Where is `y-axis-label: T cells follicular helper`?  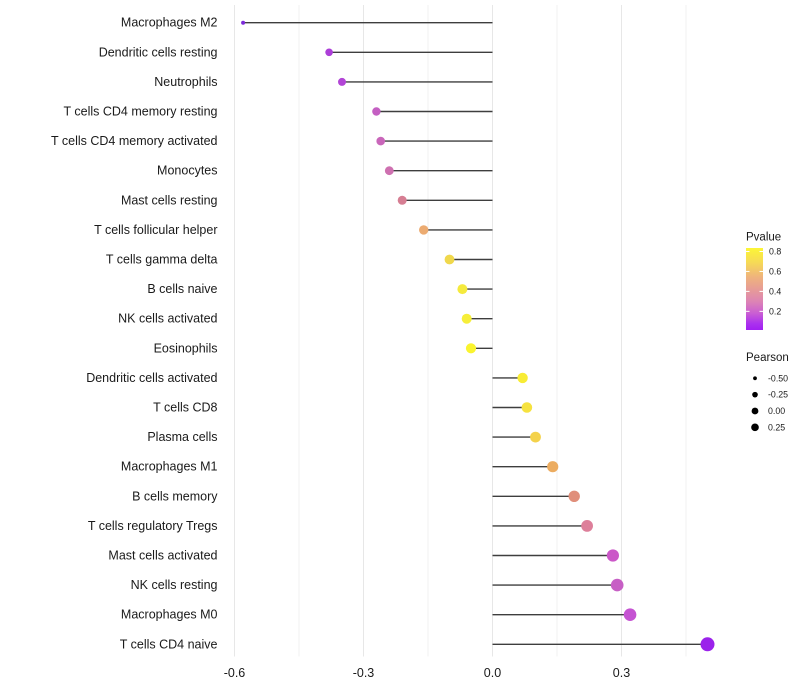 y-axis-label: T cells follicular helper is located at coordinates (155, 230).